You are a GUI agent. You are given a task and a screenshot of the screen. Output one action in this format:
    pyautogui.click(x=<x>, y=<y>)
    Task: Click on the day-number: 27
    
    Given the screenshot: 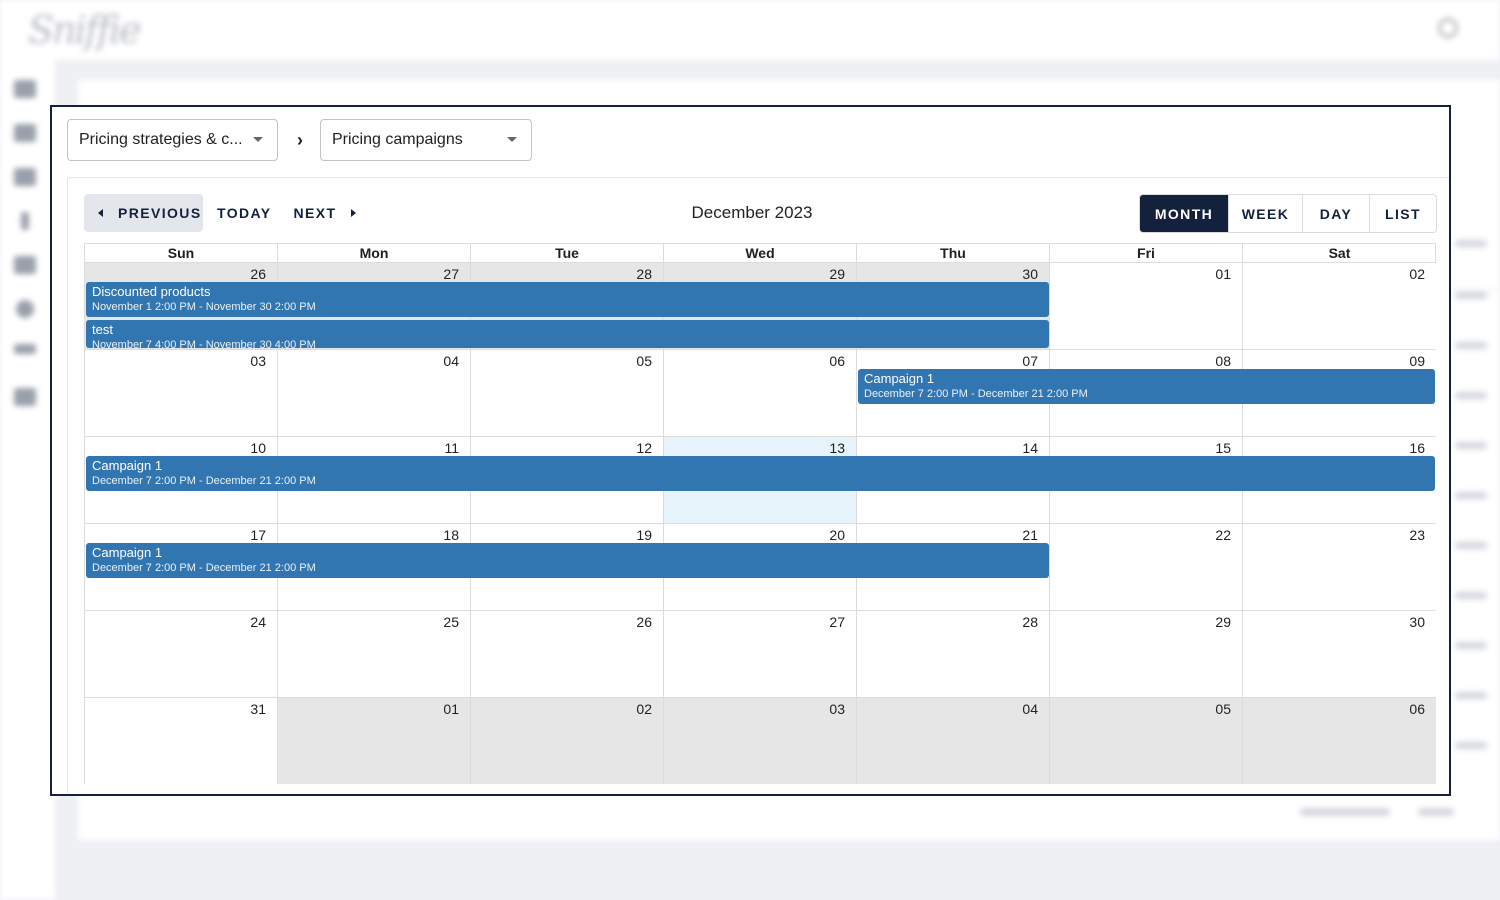 What is the action you would take?
    pyautogui.click(x=837, y=622)
    